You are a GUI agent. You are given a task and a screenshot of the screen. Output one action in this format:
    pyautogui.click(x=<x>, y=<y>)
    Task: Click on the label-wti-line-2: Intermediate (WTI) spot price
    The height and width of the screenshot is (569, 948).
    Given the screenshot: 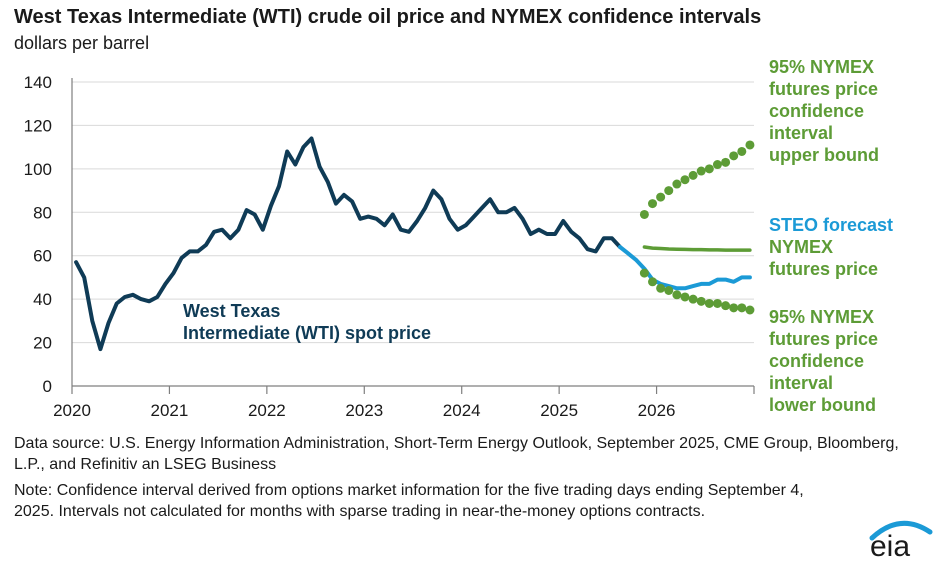 What is the action you would take?
    pyautogui.click(x=307, y=333)
    